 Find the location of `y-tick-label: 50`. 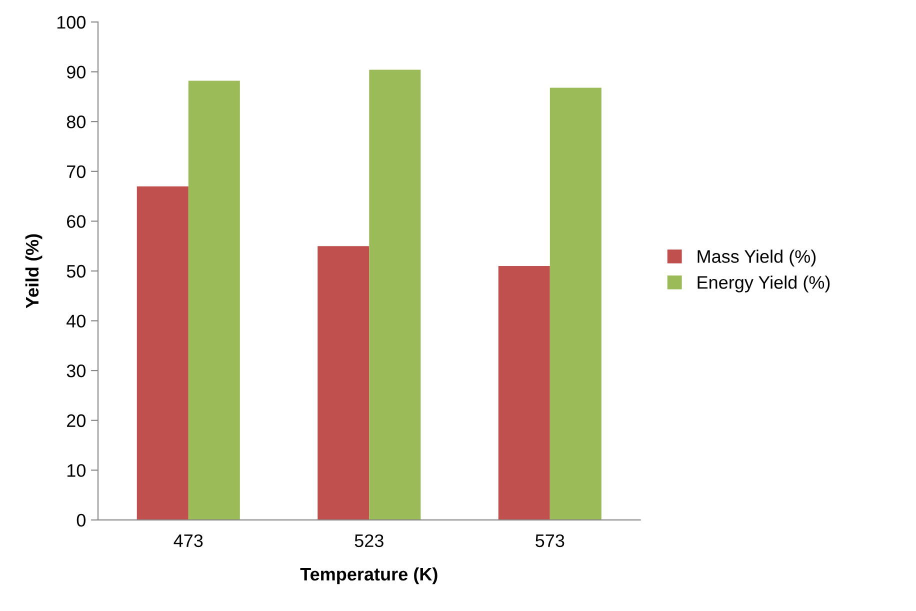

y-tick-label: 50 is located at coordinates (76, 271).